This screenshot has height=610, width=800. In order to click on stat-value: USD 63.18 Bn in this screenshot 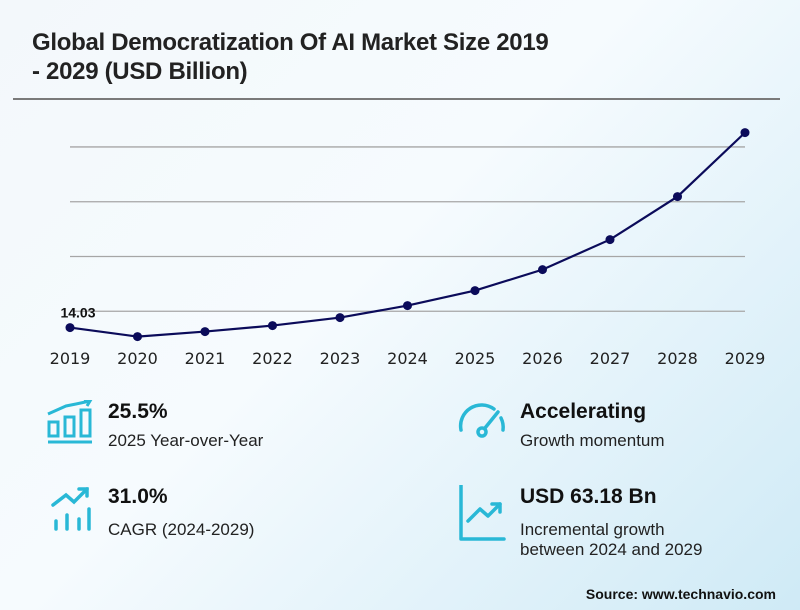, I will do `click(588, 496)`.